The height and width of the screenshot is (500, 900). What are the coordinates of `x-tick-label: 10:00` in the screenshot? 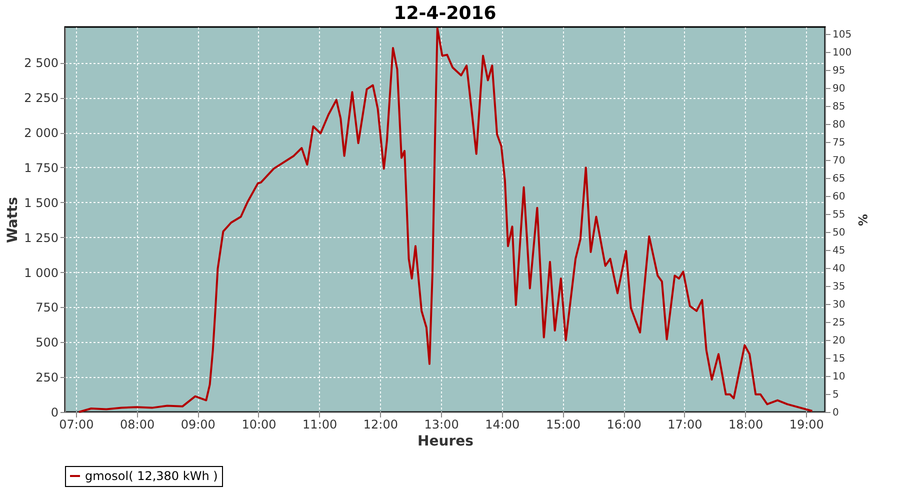 It's located at (259, 425).